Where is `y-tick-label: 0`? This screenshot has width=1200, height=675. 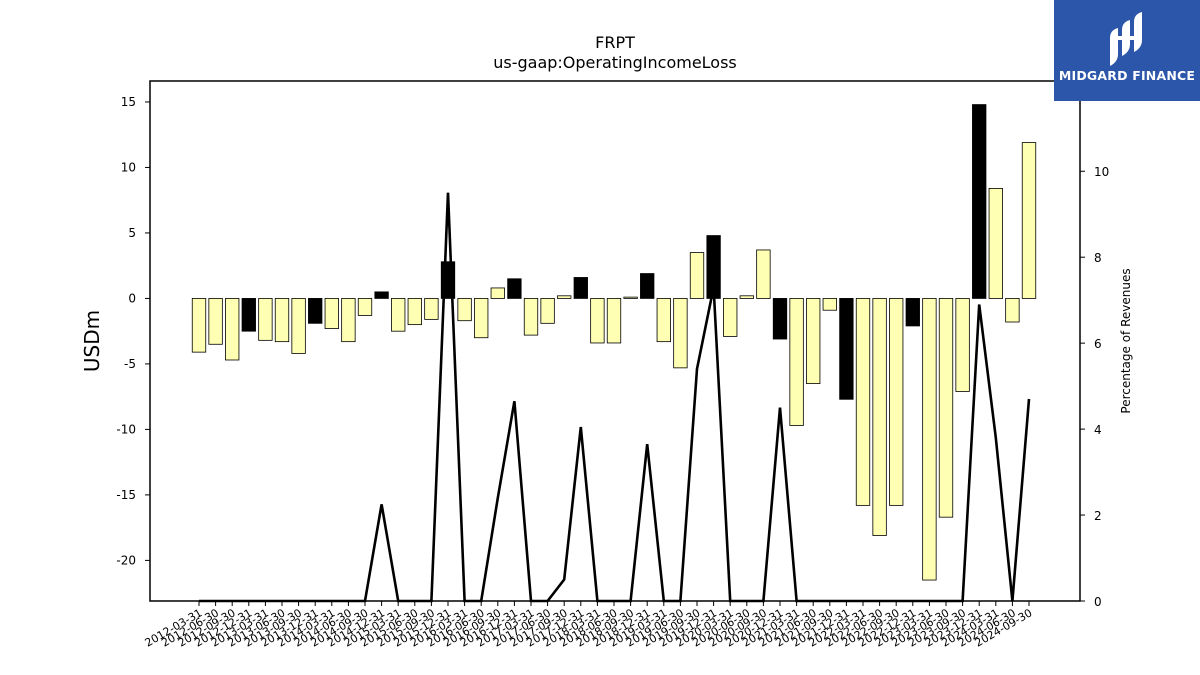 y-tick-label: 0 is located at coordinates (132, 298).